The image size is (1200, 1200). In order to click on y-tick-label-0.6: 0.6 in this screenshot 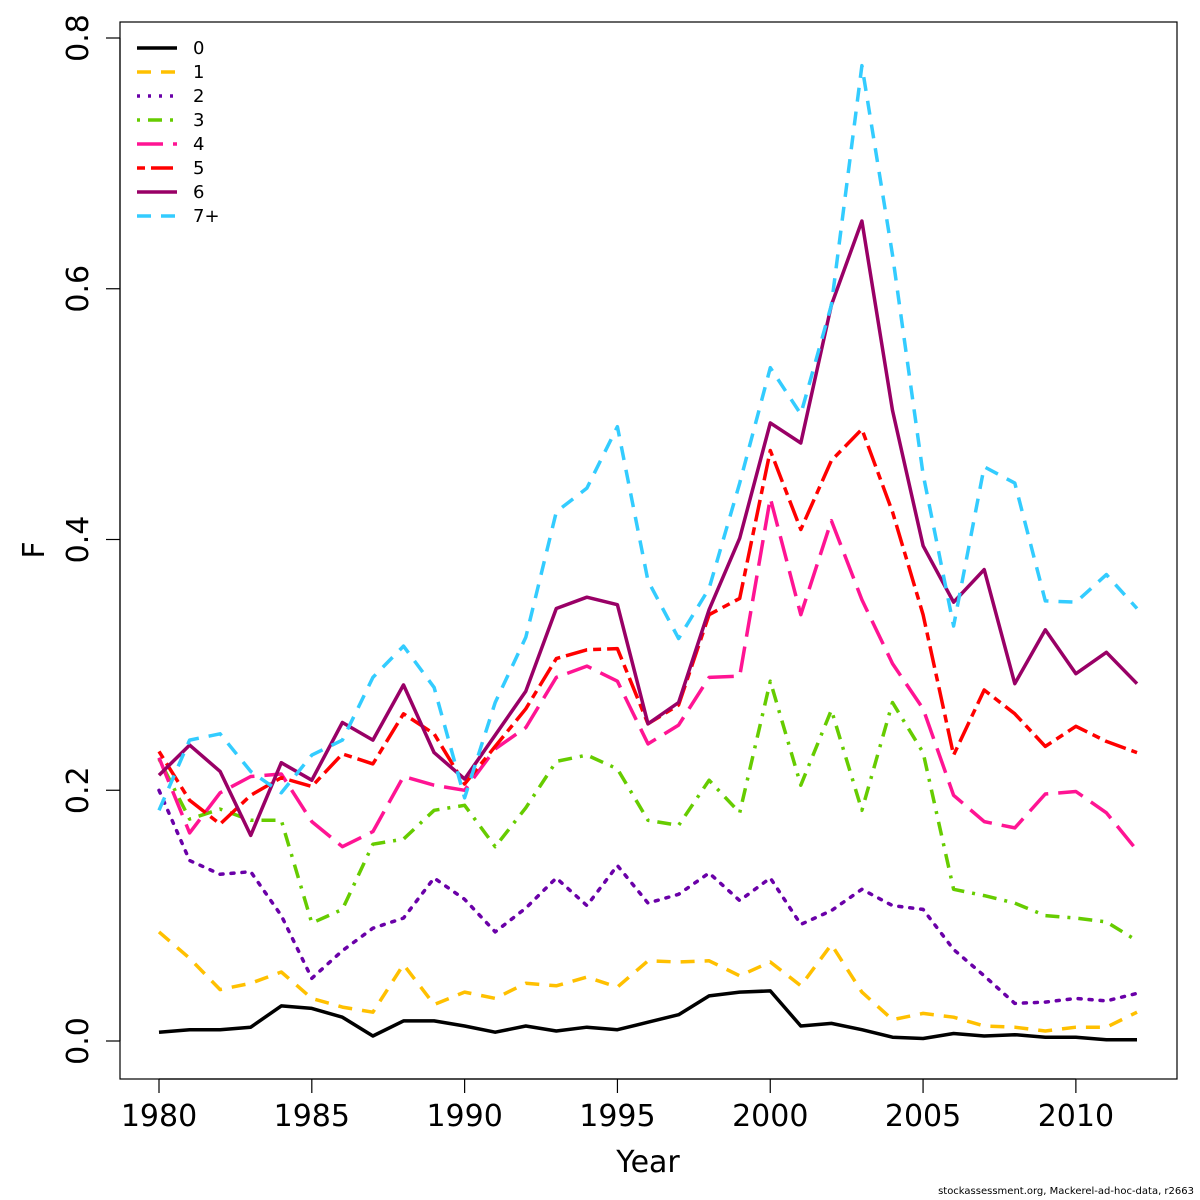, I will do `click(78, 289)`.